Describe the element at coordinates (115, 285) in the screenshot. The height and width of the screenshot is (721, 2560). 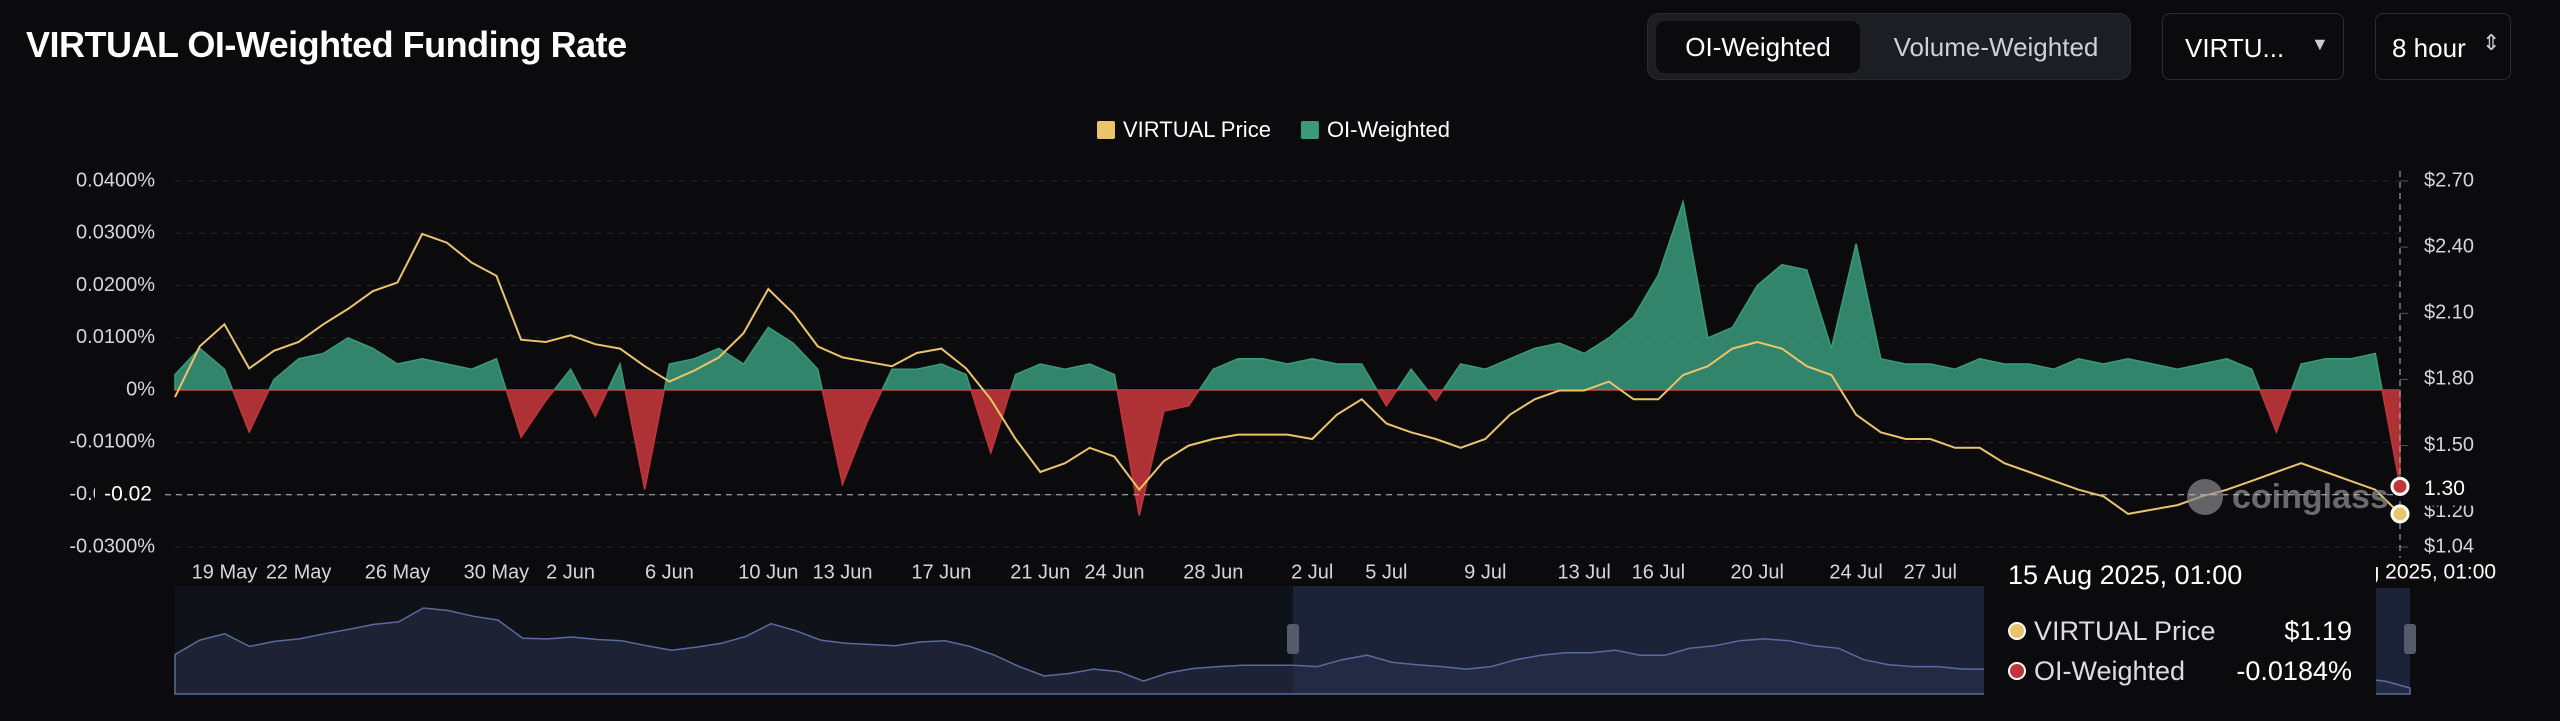
I see `y-tick-label: 0.0200%` at that location.